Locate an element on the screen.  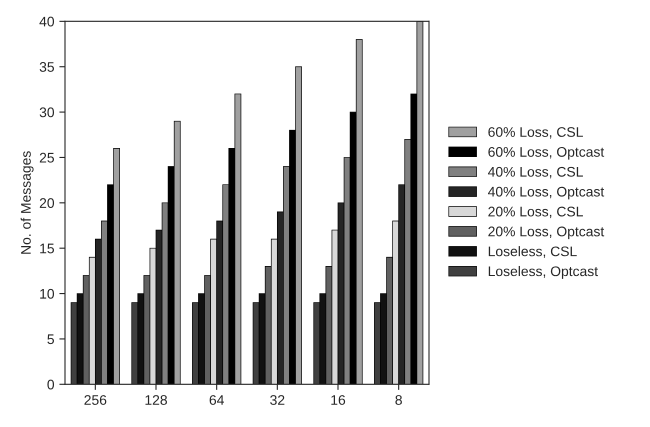
x-tick-label: 256 is located at coordinates (95, 400).